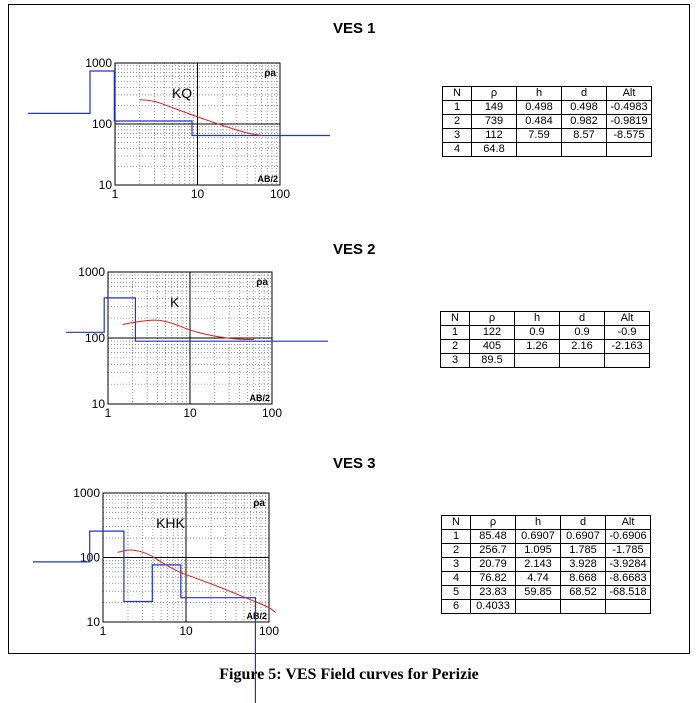  Describe the element at coordinates (354, 28) in the screenshot. I see `ves-1-title: VES 1` at that location.